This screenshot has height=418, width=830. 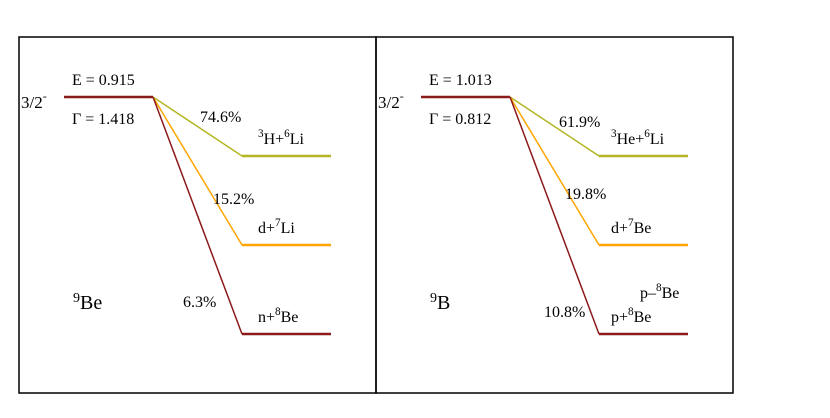 I want to click on width-label: Γ = 1.418, so click(x=103, y=119).